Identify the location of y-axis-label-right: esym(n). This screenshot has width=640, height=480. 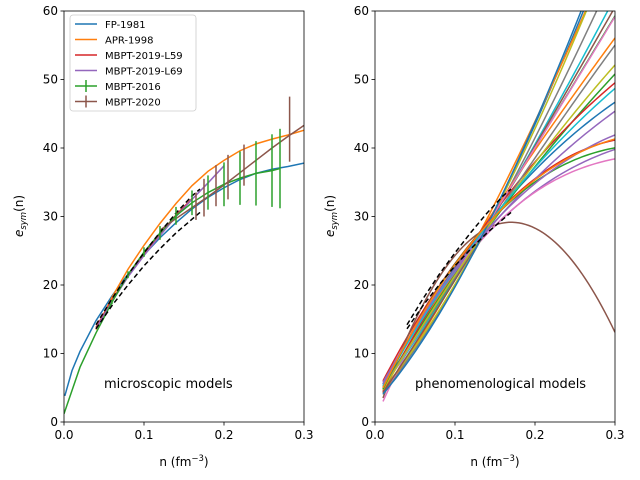
(331, 216).